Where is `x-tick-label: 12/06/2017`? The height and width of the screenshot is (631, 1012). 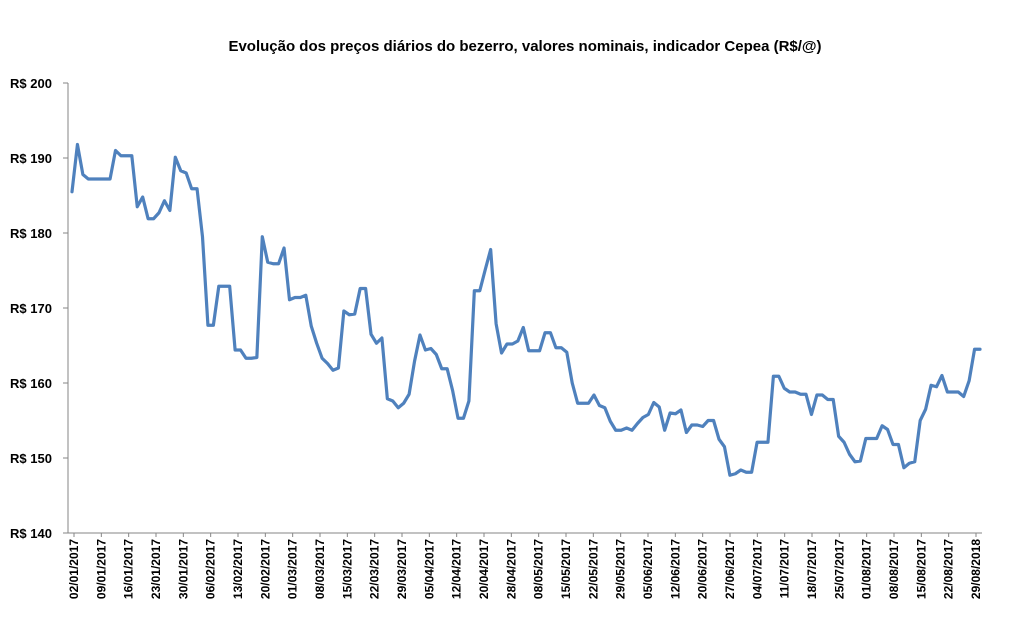 x-tick-label: 12/06/2017 is located at coordinates (675, 569).